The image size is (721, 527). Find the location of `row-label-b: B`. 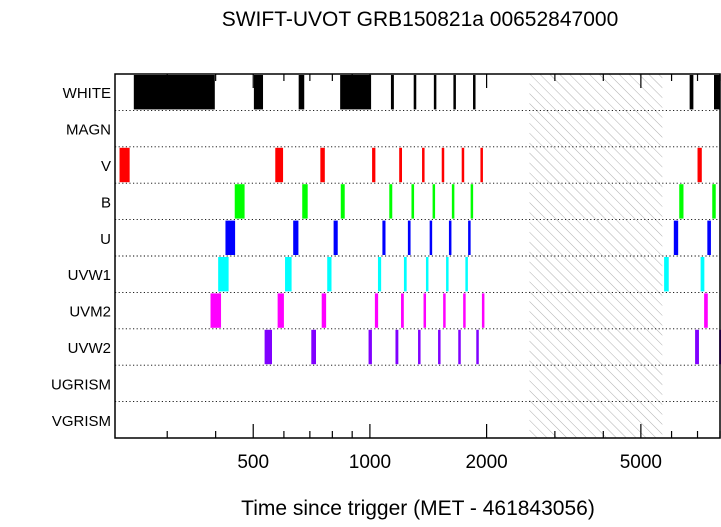

row-label-b: B is located at coordinates (106, 202).